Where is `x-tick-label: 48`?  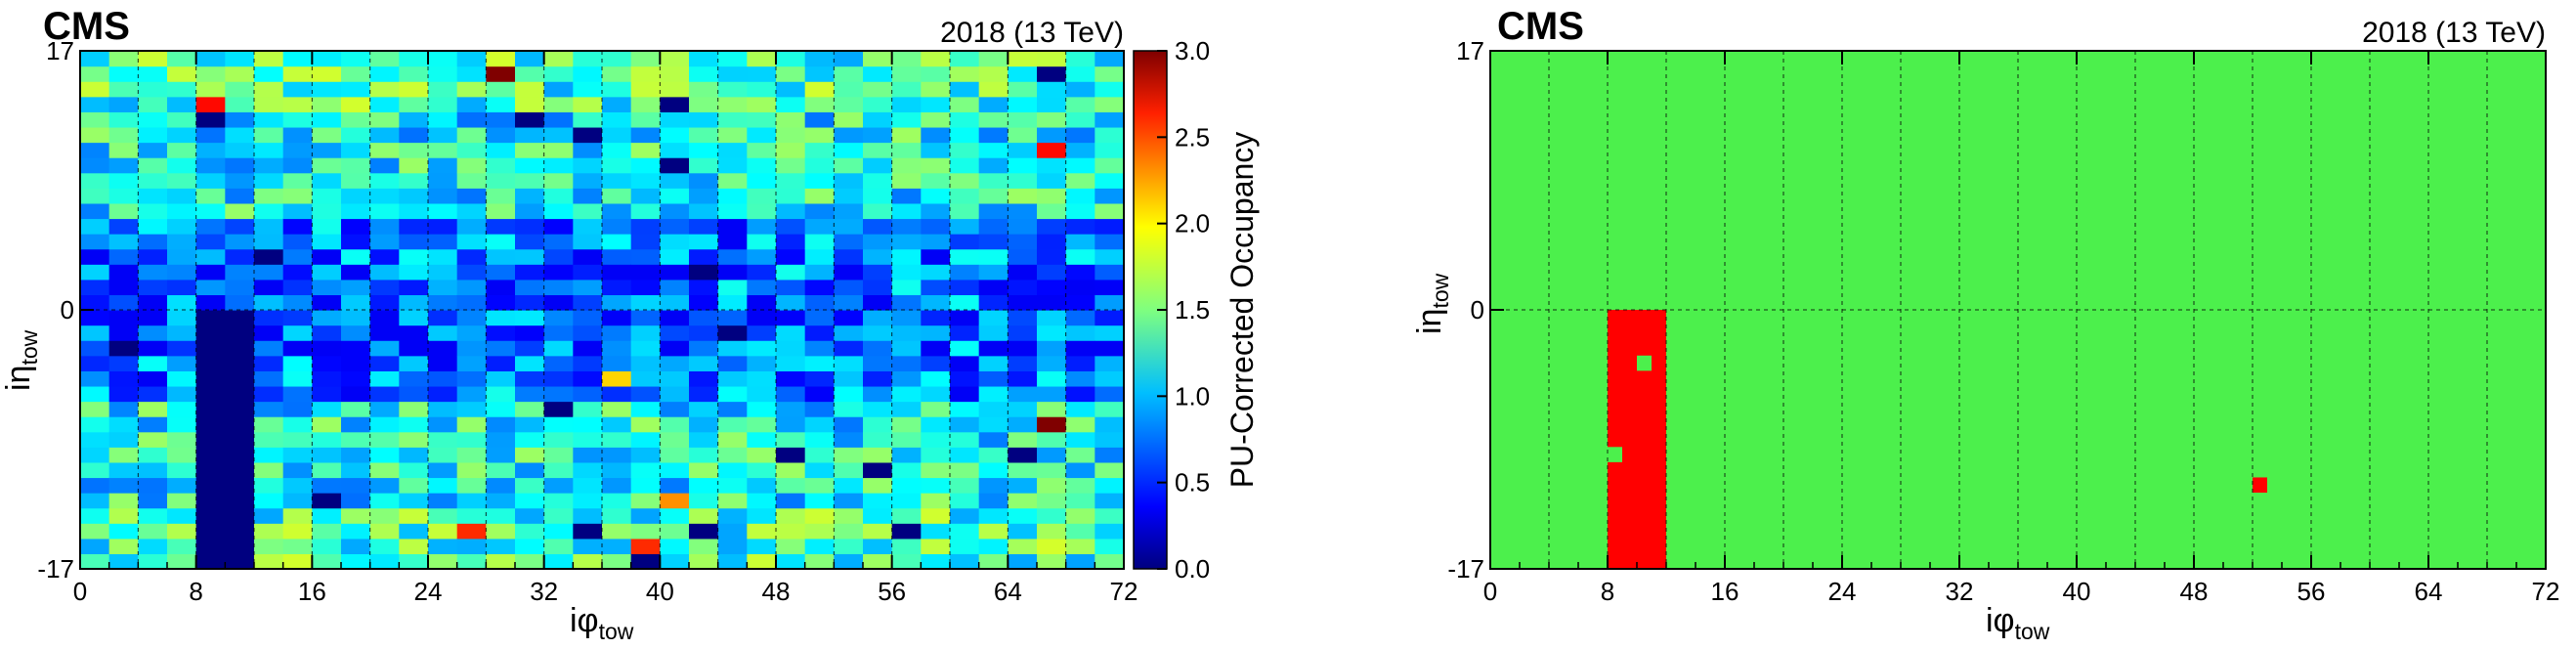 x-tick-label: 48 is located at coordinates (2195, 592).